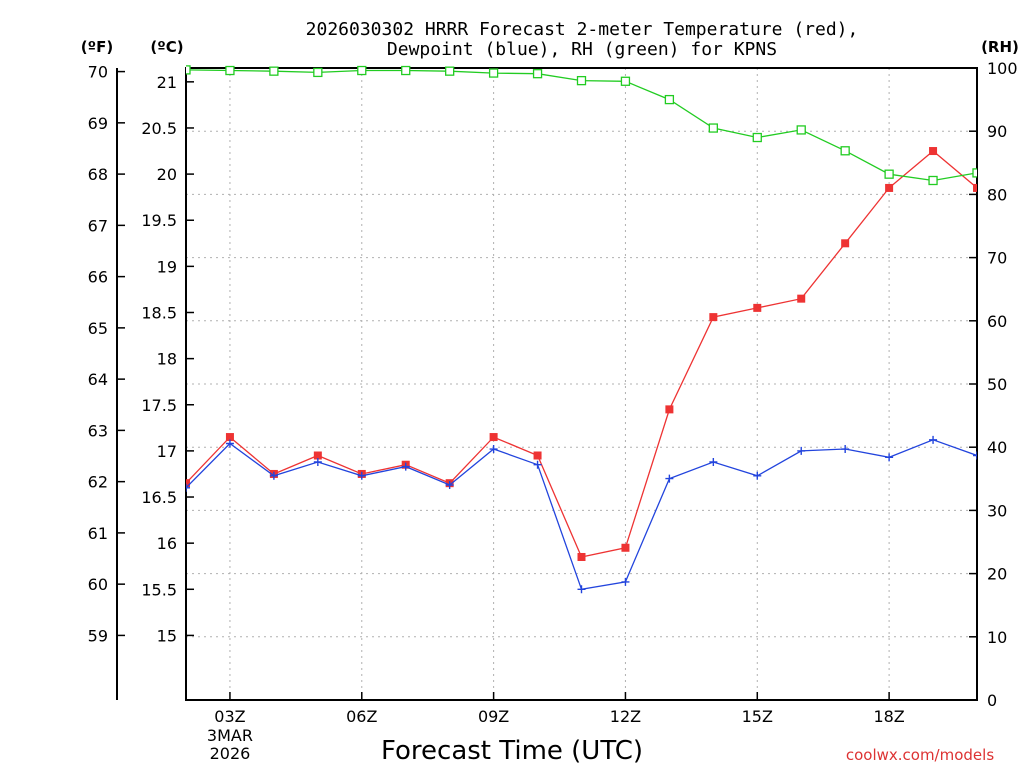 The height and width of the screenshot is (768, 1024). Describe the element at coordinates (997, 384) in the screenshot. I see `rh-tick-label: 50` at that location.